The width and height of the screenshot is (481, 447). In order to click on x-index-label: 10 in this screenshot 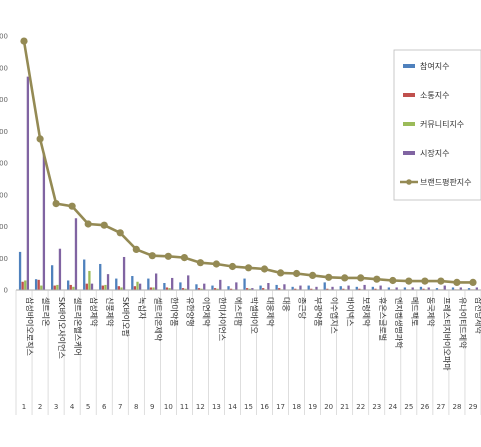, I will do `click(168, 407)`.